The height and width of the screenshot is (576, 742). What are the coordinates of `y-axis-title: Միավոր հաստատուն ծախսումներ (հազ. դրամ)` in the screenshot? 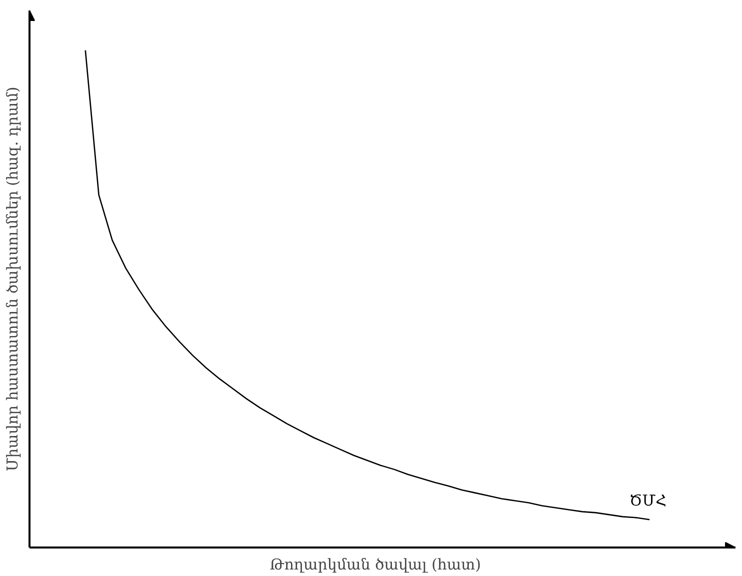 It's located at (13, 279).